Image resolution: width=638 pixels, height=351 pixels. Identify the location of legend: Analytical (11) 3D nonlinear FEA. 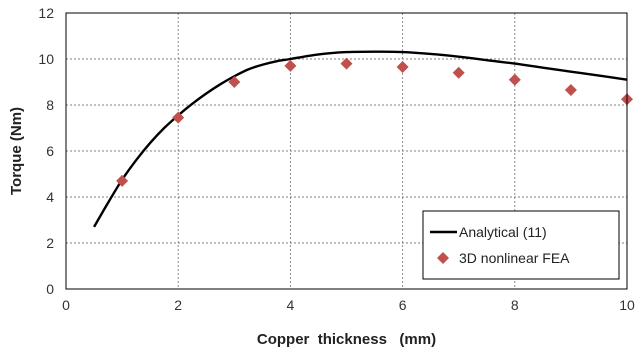
(521, 245).